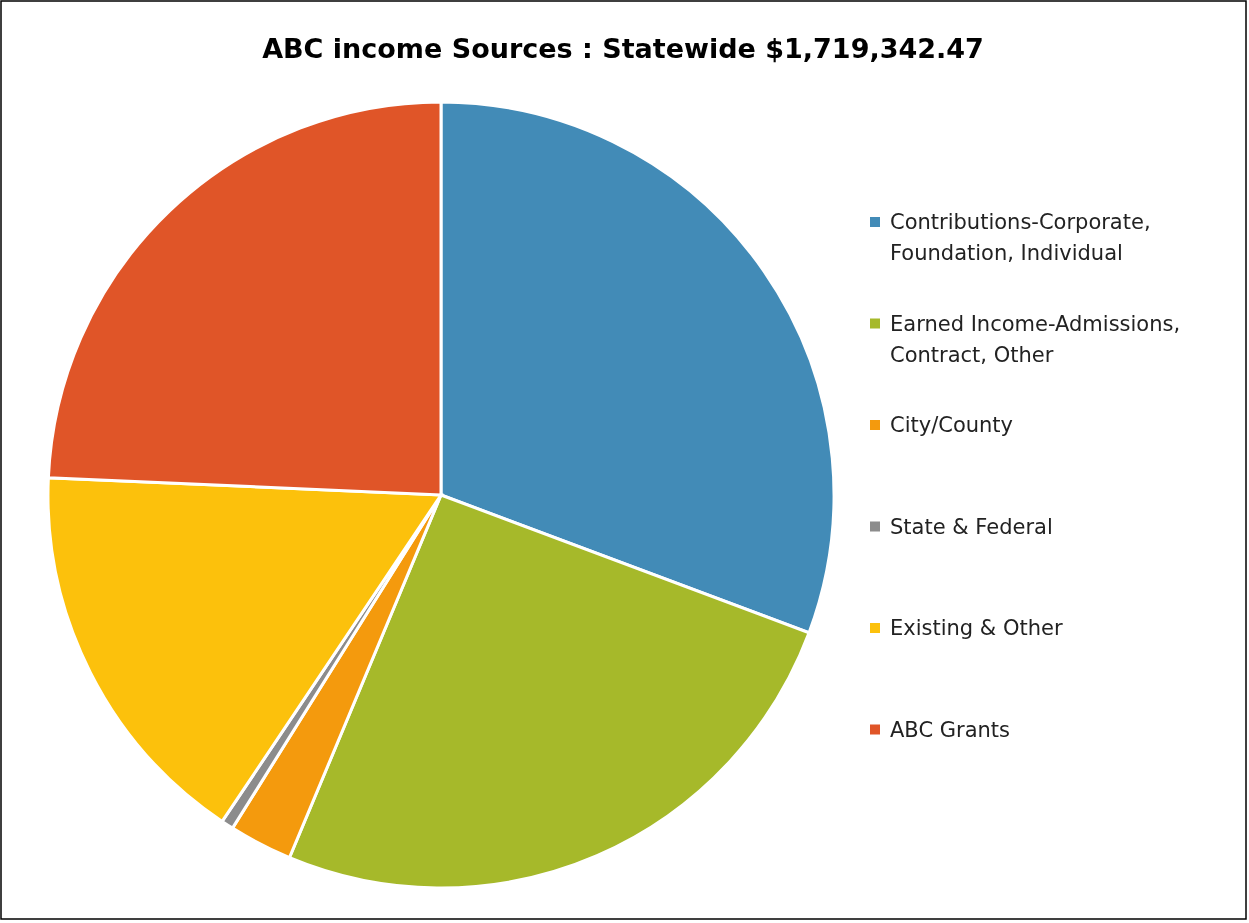 This screenshot has height=923, width=1249. What do you see at coordinates (623, 48) in the screenshot?
I see `chart-title: ABC income Sources : Statewide $1,719,342.47` at bounding box center [623, 48].